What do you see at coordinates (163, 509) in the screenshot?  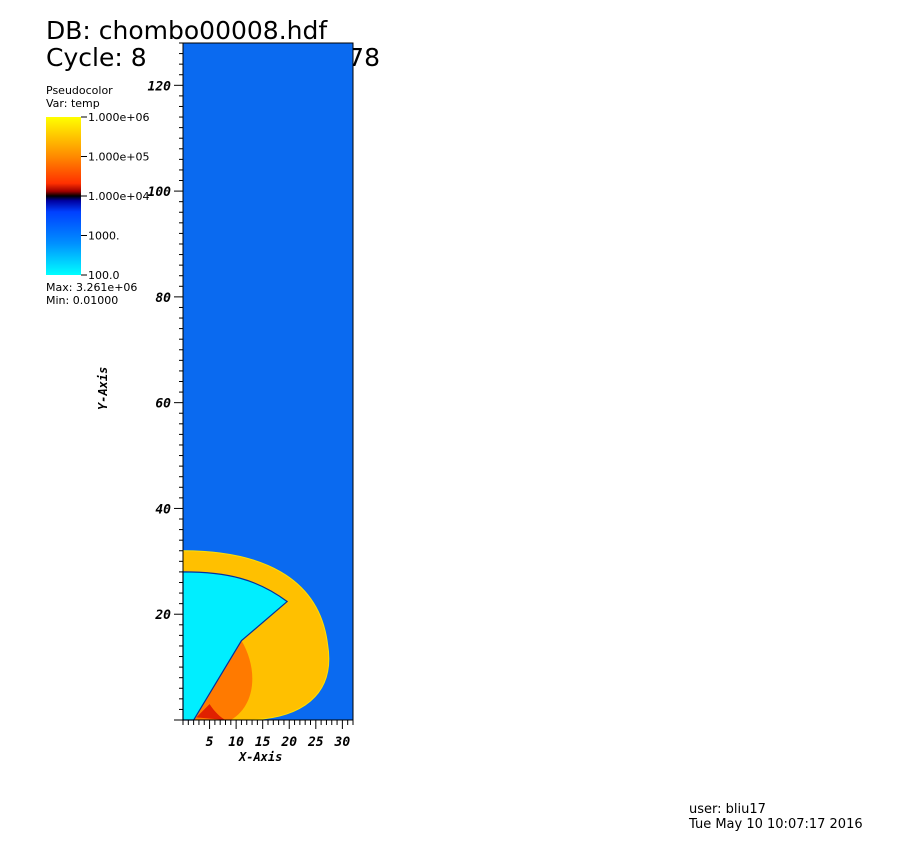 I see `y-tick-label: 40` at bounding box center [163, 509].